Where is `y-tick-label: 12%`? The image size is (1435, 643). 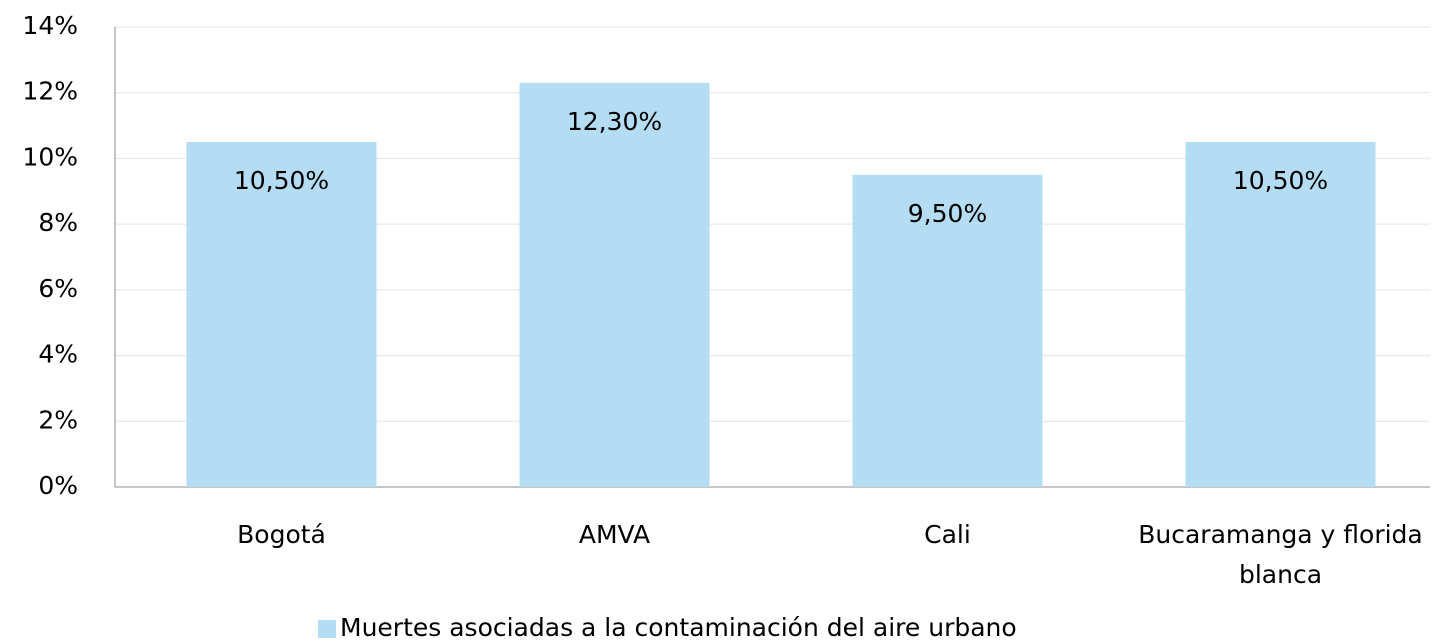
y-tick-label: 12% is located at coordinates (50, 91).